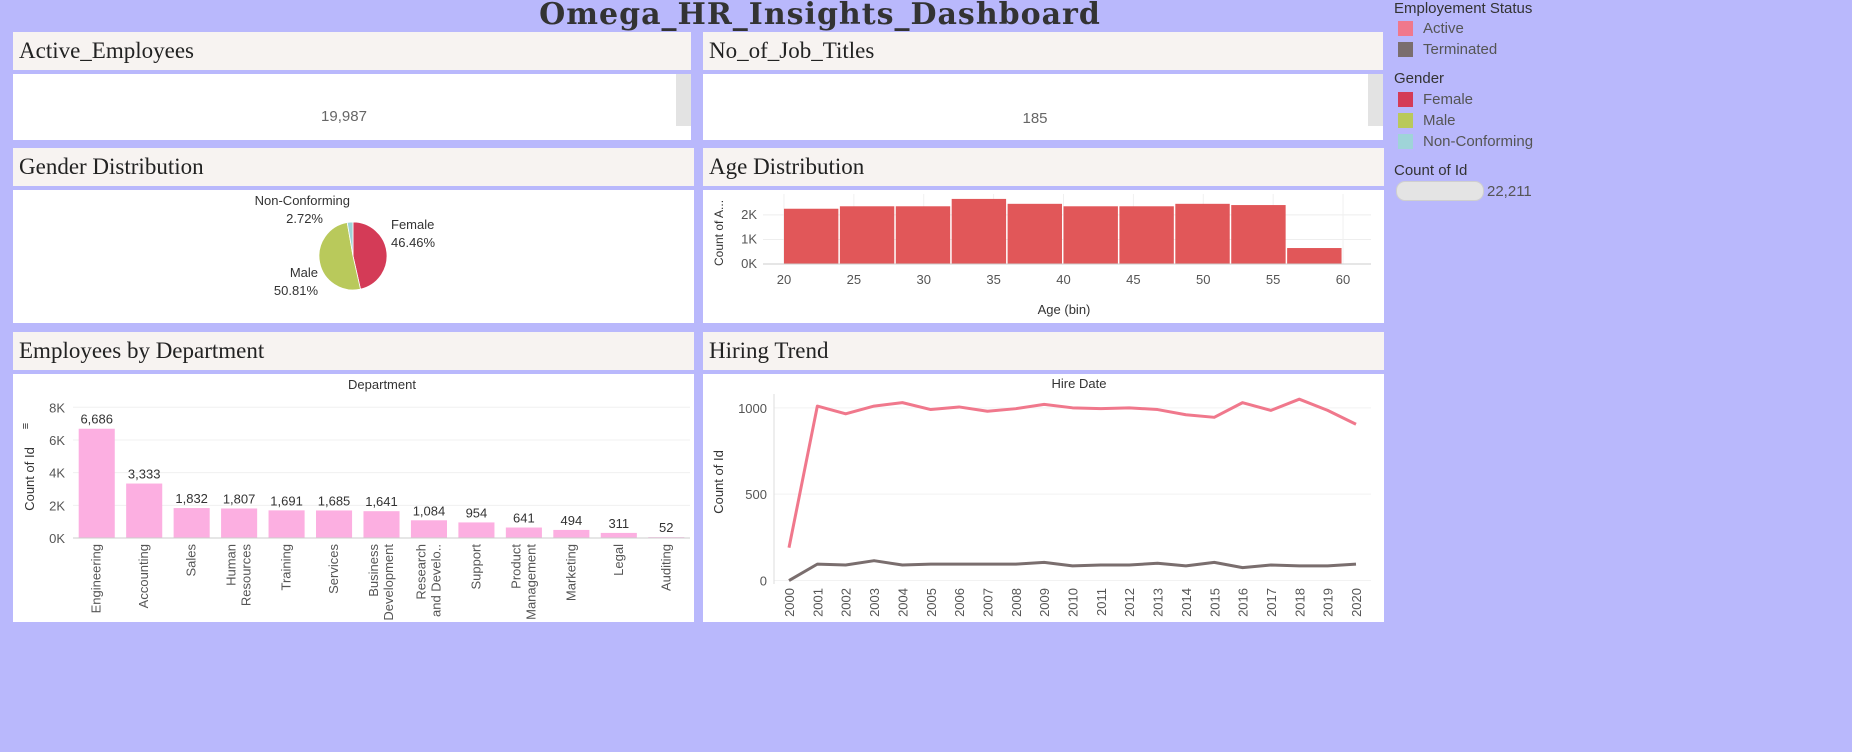 The height and width of the screenshot is (752, 1852). What do you see at coordinates (1299, 602) in the screenshot?
I see `x-tick-label: 2018` at bounding box center [1299, 602].